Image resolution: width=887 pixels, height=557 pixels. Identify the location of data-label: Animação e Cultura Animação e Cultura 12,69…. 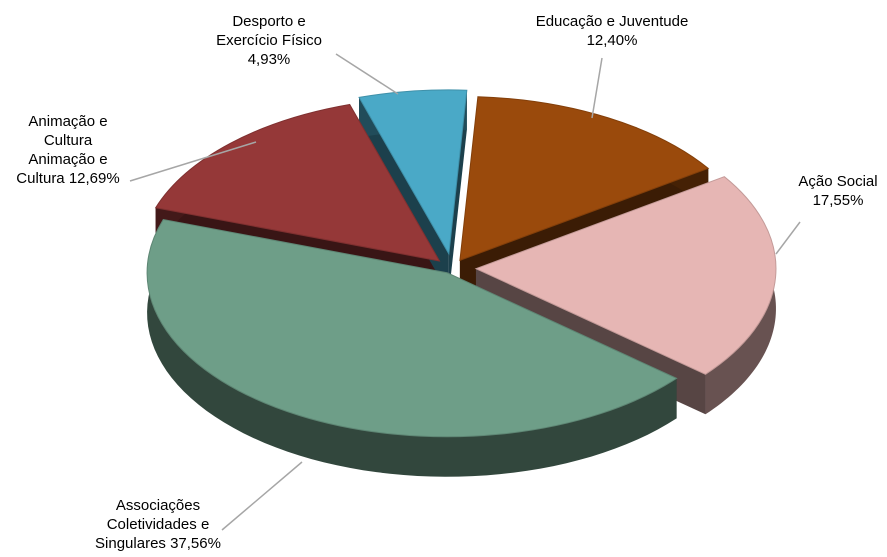
(67, 150).